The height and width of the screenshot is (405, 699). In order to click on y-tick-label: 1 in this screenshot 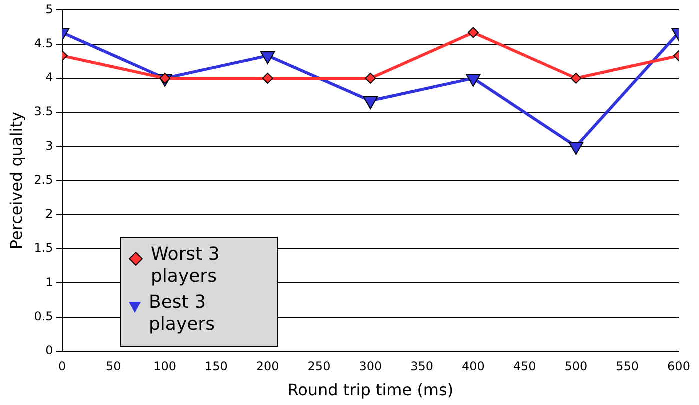, I will do `click(50, 282)`.